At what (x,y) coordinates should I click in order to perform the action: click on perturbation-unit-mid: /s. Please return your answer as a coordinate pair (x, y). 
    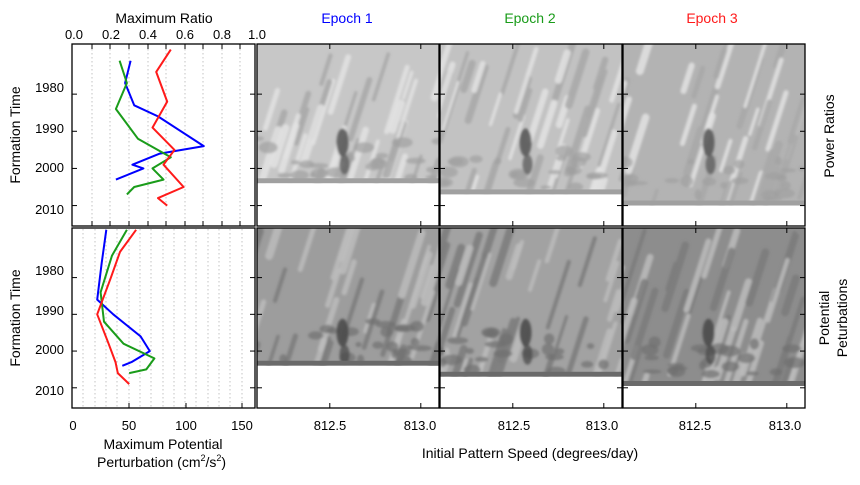
    Looking at the image, I should click on (211, 462).